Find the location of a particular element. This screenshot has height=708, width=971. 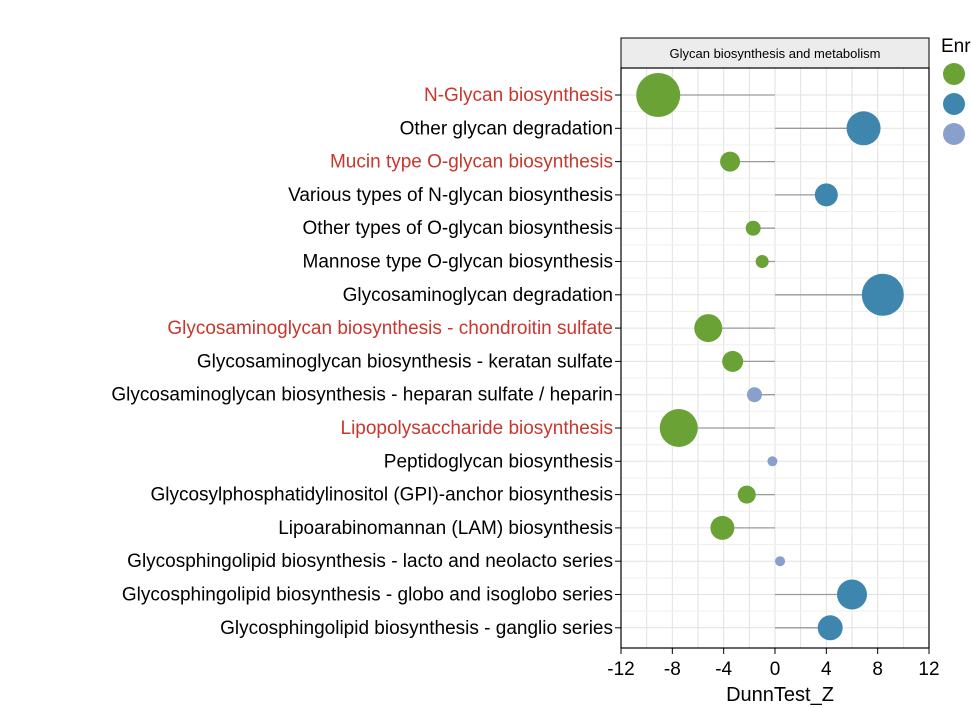

category-label: Various types of N-glycan biosynthesis is located at coordinates (450, 195).